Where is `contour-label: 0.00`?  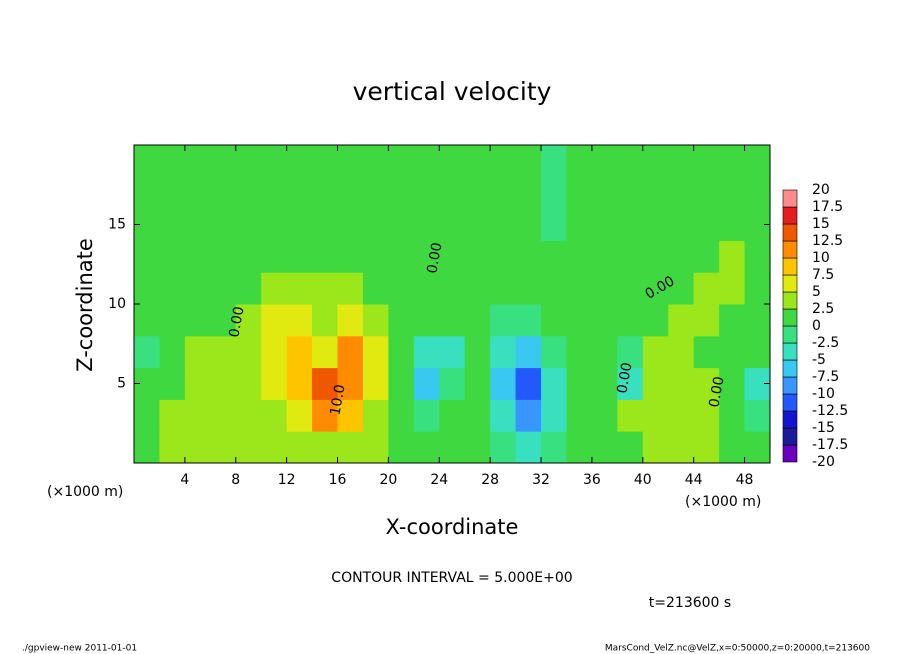
contour-label: 0.00 is located at coordinates (624, 377).